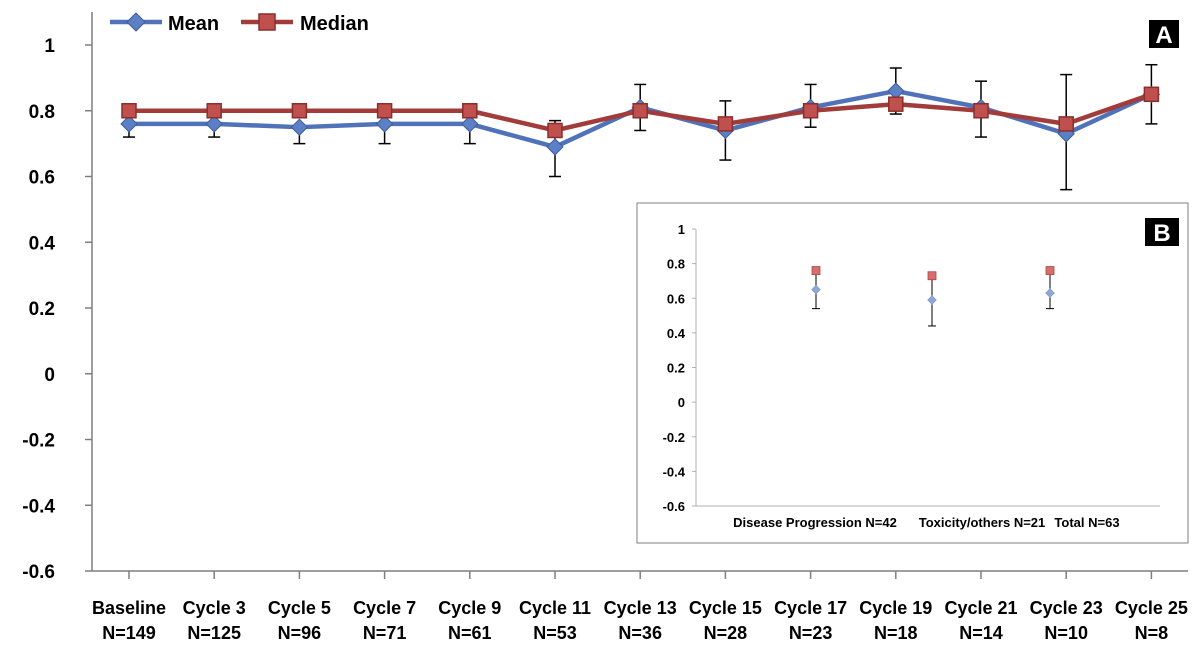 Image resolution: width=1198 pixels, height=645 pixels. What do you see at coordinates (681, 402) in the screenshot?
I see `panel-b-y-tick-label: 0` at bounding box center [681, 402].